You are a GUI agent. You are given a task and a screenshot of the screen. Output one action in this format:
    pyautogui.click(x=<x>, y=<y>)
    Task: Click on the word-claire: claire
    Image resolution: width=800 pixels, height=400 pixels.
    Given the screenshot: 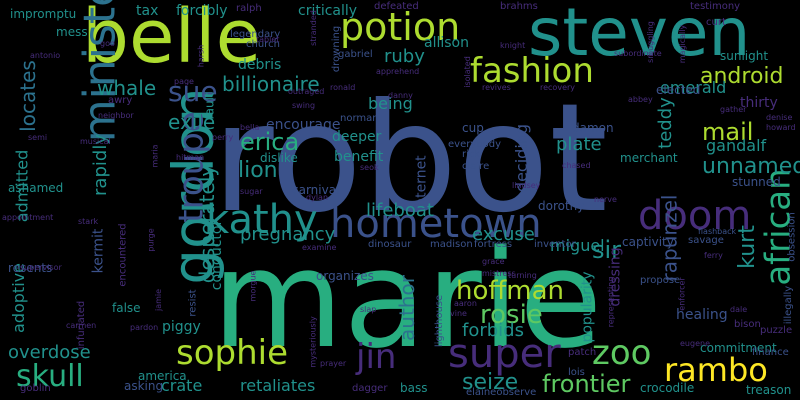 What is the action you would take?
    pyautogui.click(x=476, y=166)
    